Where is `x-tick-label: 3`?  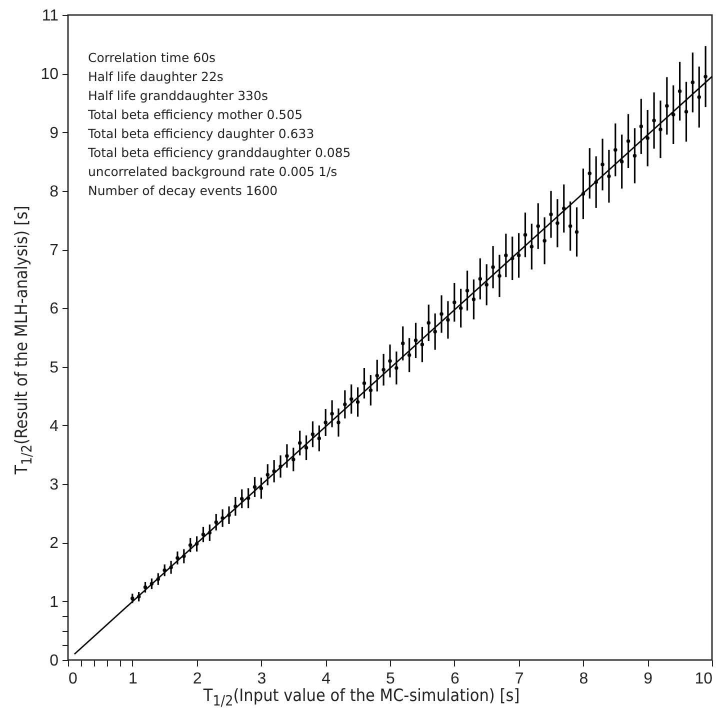
x-tick-label: 3 is located at coordinates (261, 679).